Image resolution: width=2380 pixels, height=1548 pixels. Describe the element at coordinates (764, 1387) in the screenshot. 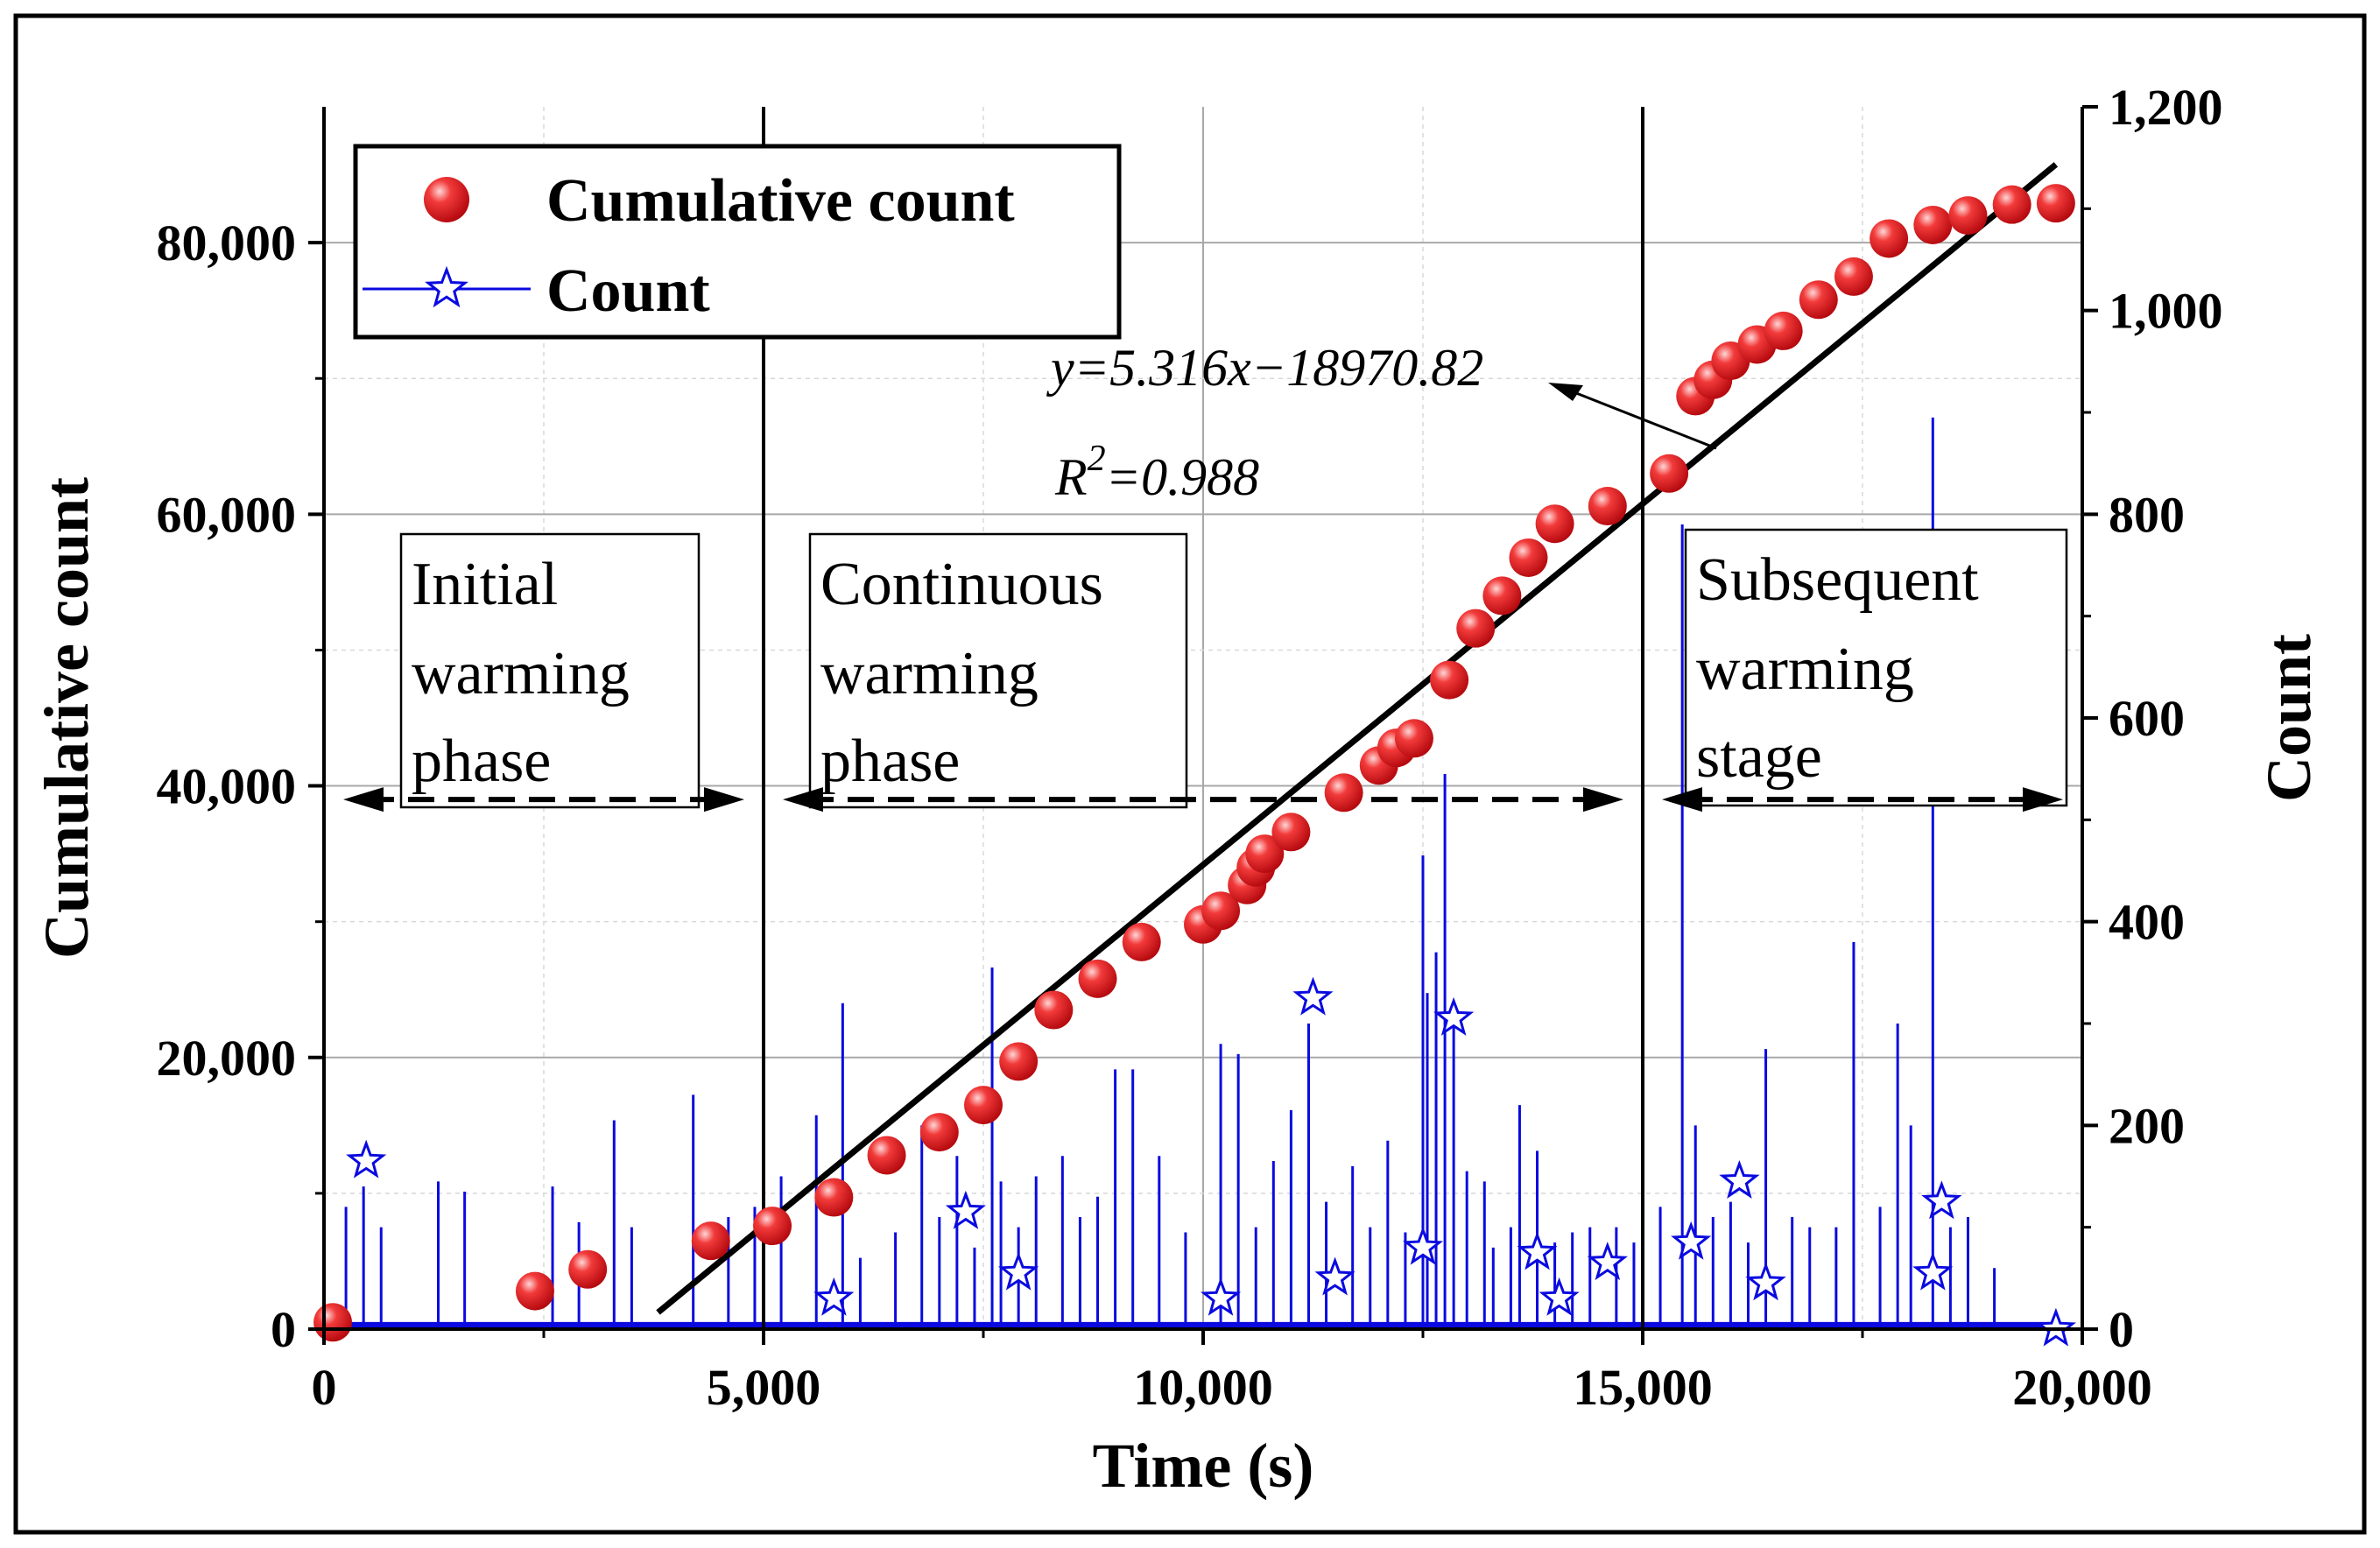

I see `x-tick-label: 5,000` at that location.